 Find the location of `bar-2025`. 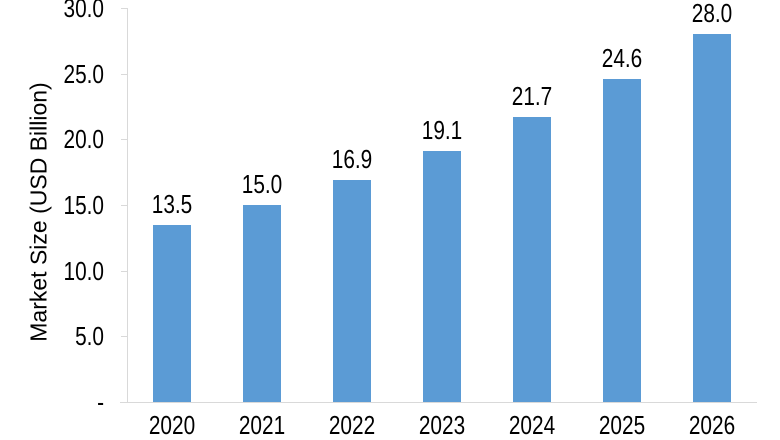

bar-2025 is located at coordinates (622, 240).